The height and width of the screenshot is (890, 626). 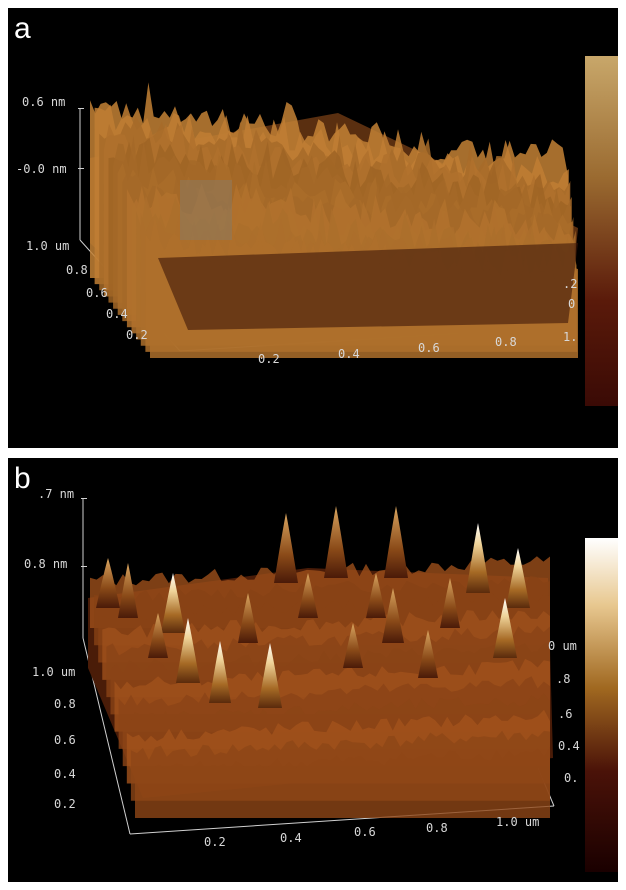 What do you see at coordinates (565, 714) in the screenshot?
I see `right-tick-b-2: .6` at bounding box center [565, 714].